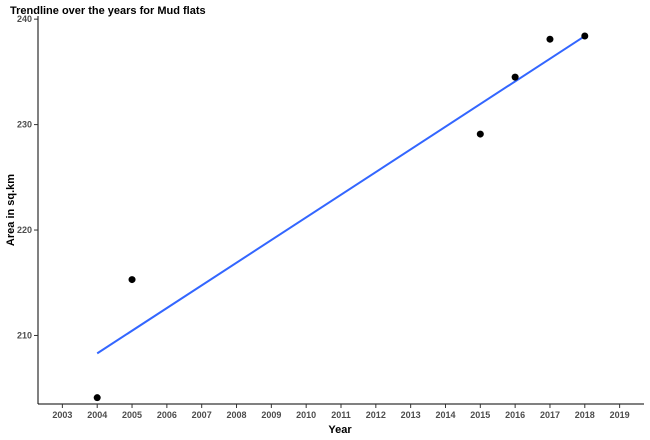 The image size is (650, 440). Describe the element at coordinates (11, 210) in the screenshot. I see `y-axis-title: Area in sq.km` at that location.